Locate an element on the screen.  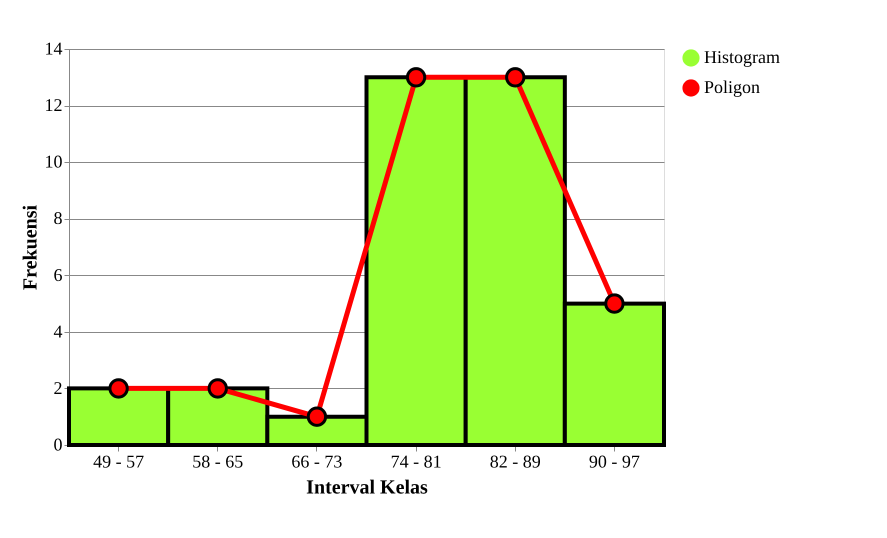
x-tick-label: 74 - 81 is located at coordinates (416, 462).